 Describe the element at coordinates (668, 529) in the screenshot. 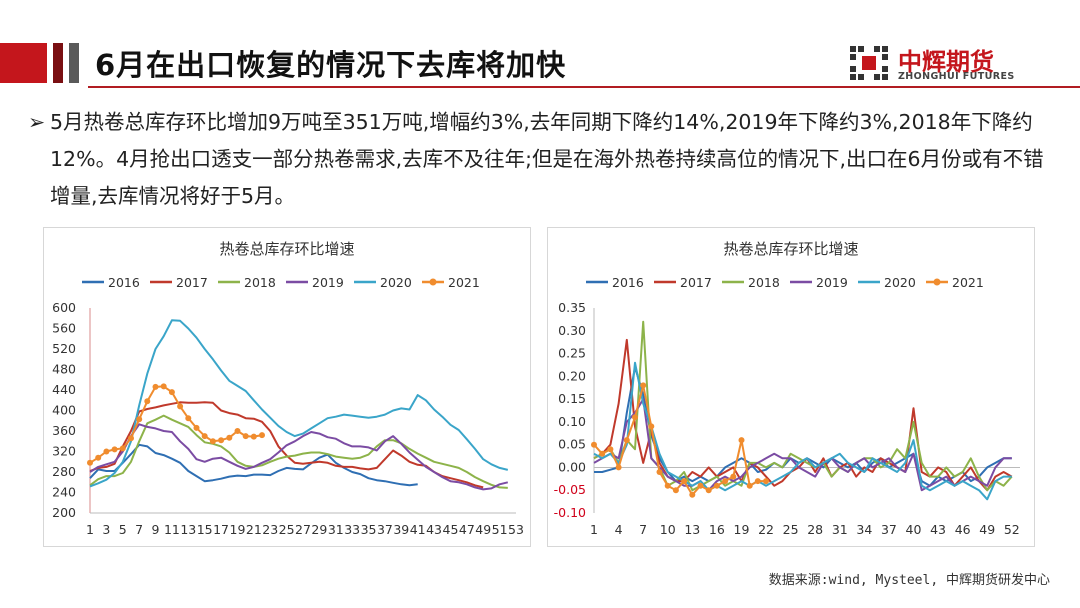

I see `x-tick-label: 10` at that location.